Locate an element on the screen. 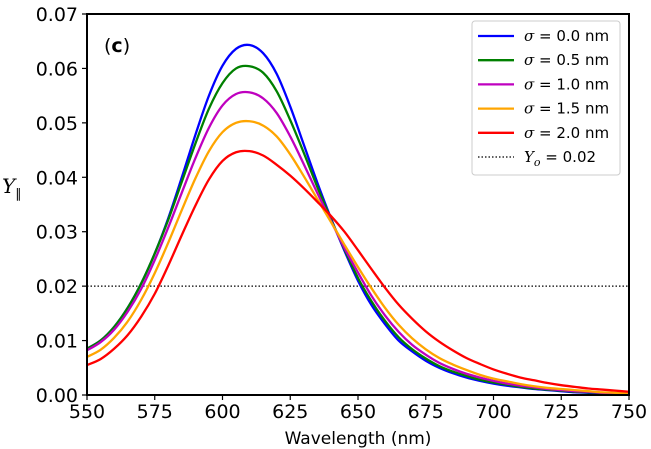  legend-label-3: σ = 1.5 nm is located at coordinates (566, 109).